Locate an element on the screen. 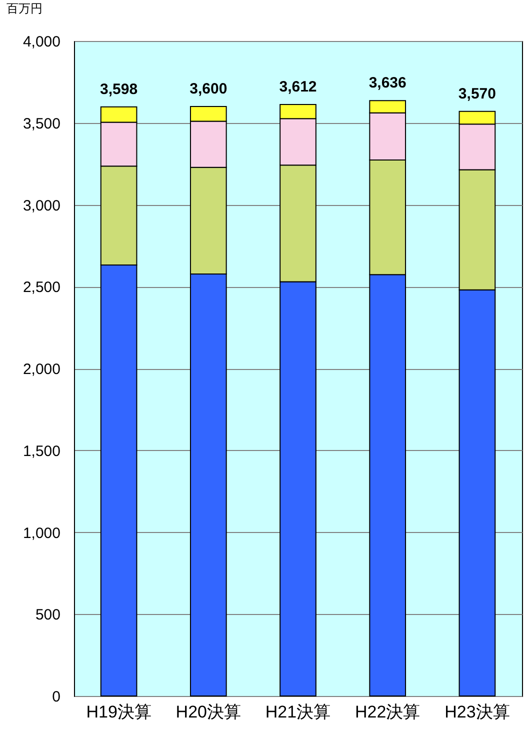  y-tick-label: 1,500 is located at coordinates (41, 451).